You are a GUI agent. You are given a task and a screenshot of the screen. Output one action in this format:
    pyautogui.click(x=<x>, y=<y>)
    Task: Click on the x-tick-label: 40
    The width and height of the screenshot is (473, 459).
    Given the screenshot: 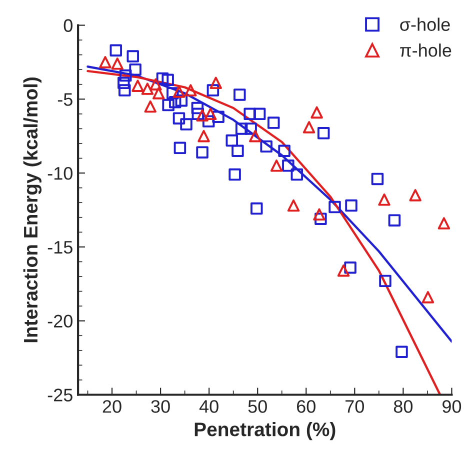 What is the action you would take?
    pyautogui.click(x=208, y=406)
    